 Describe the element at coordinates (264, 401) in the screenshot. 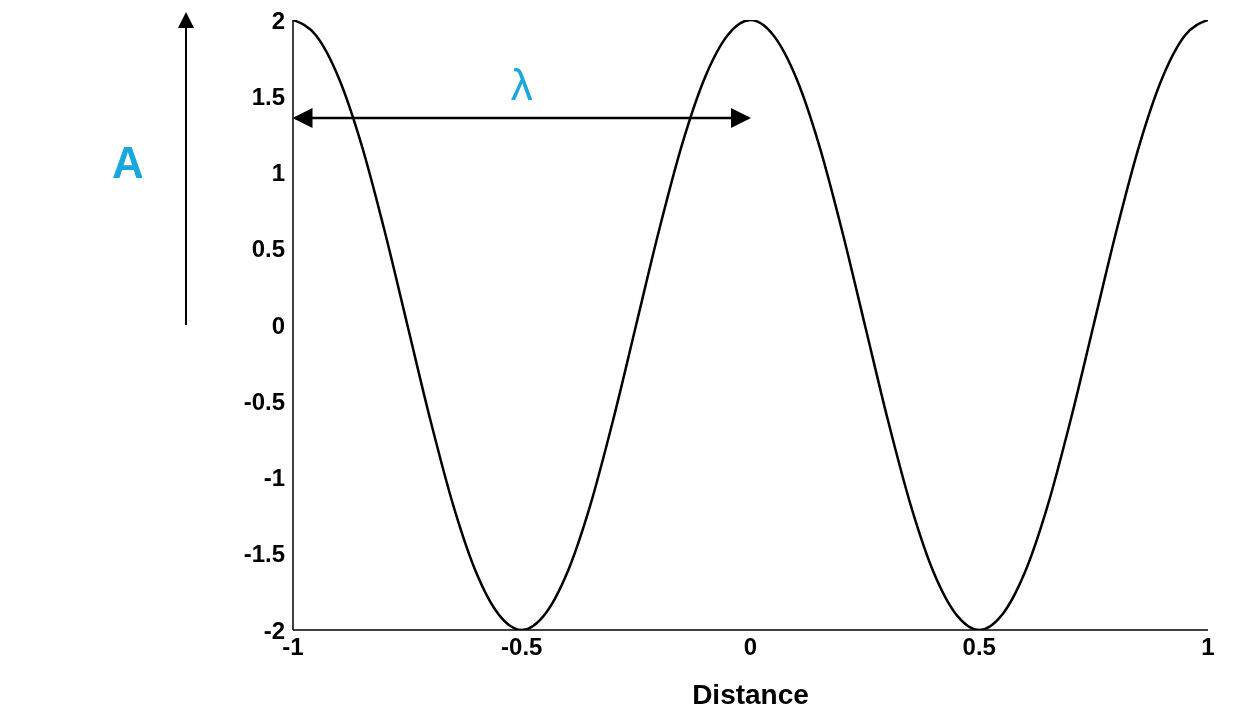

I see `y-tick-label: -0.5` at that location.